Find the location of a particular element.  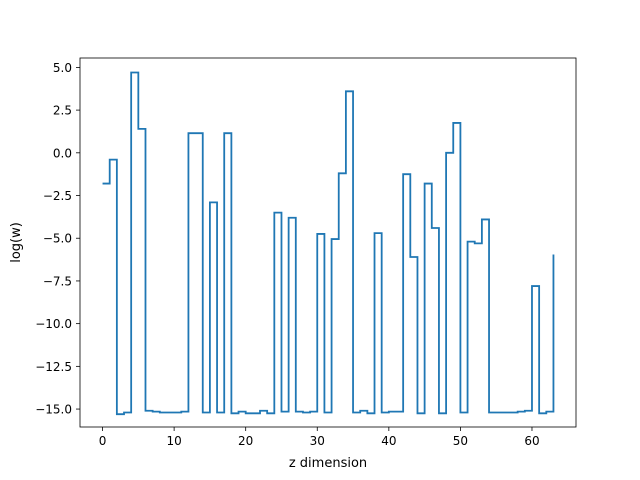

x-tick-label: 60 is located at coordinates (531, 441).